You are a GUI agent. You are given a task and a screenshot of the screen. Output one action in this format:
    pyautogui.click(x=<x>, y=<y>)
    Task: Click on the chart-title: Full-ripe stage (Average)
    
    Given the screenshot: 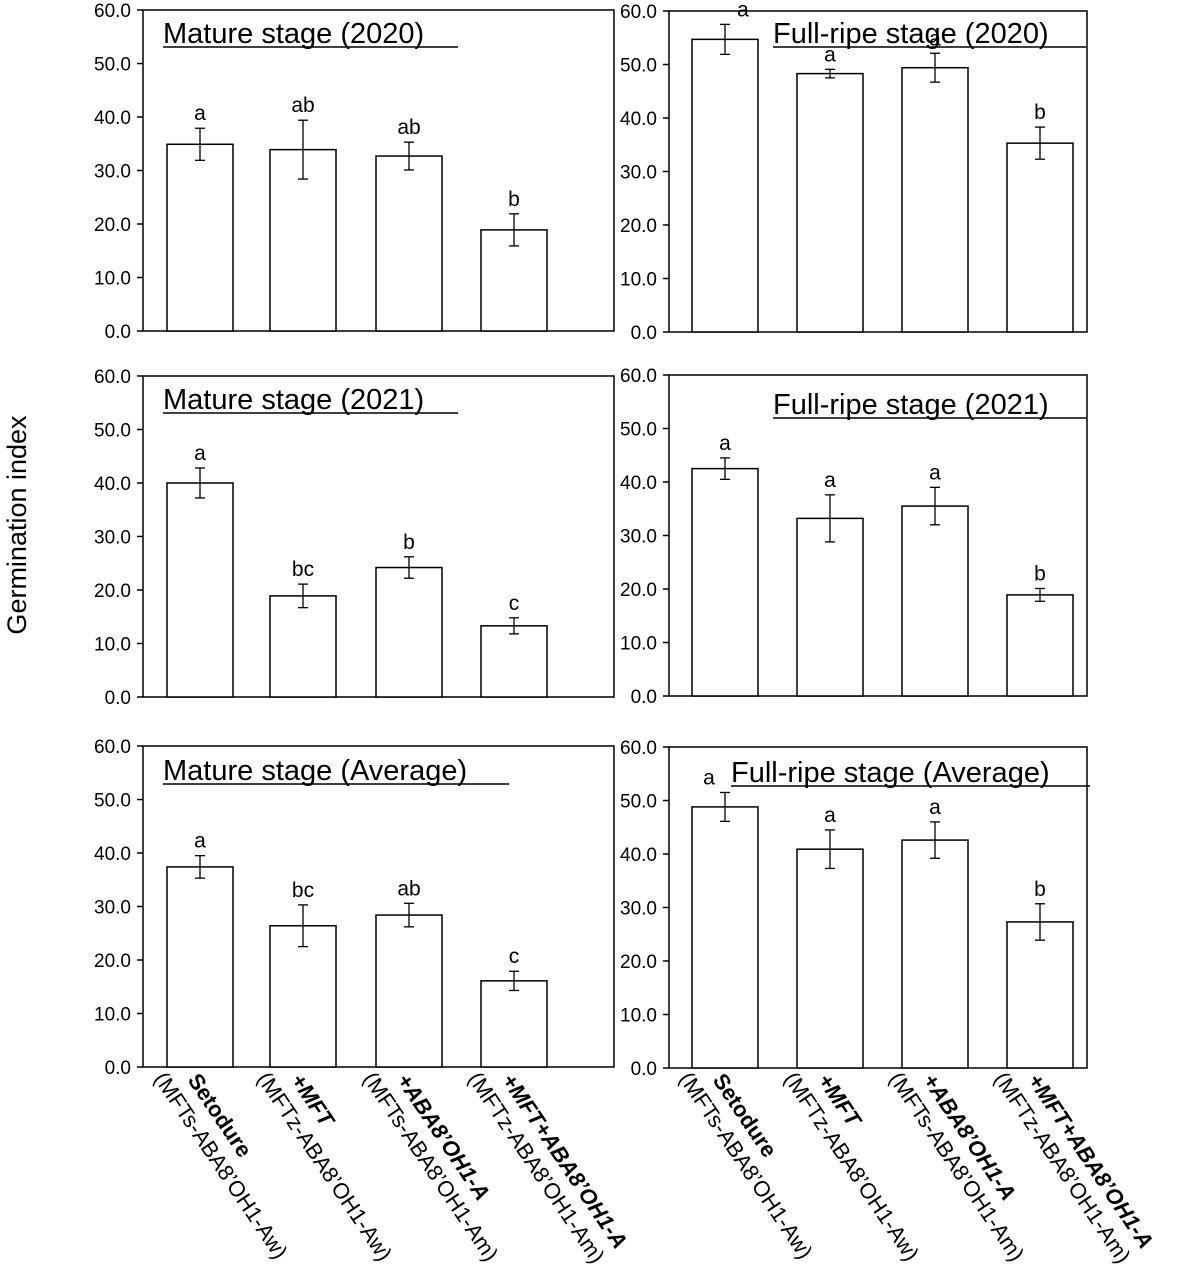 What is the action you would take?
    pyautogui.click(x=890, y=773)
    